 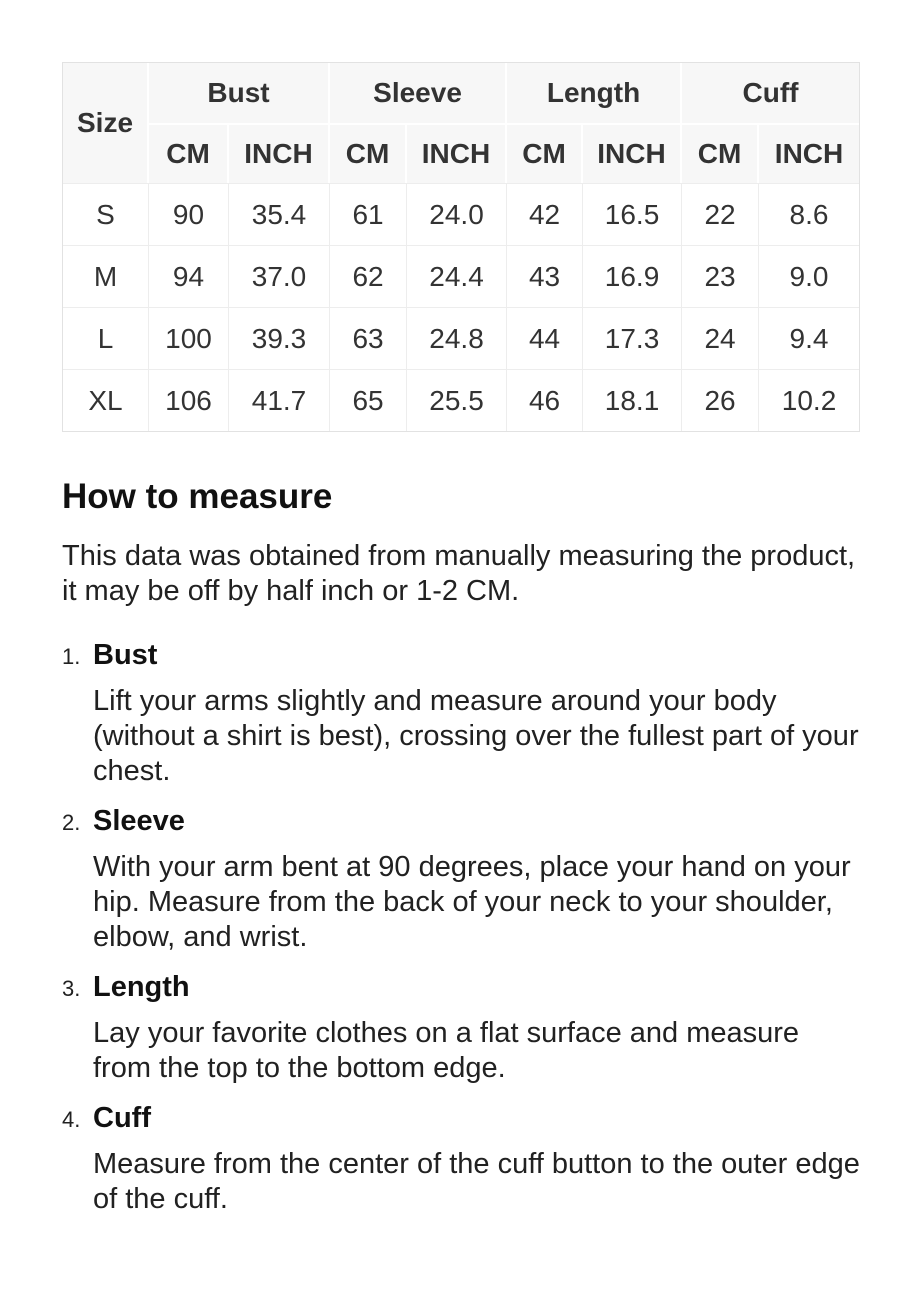 I want to click on value-cell: 41.7, so click(x=280, y=400).